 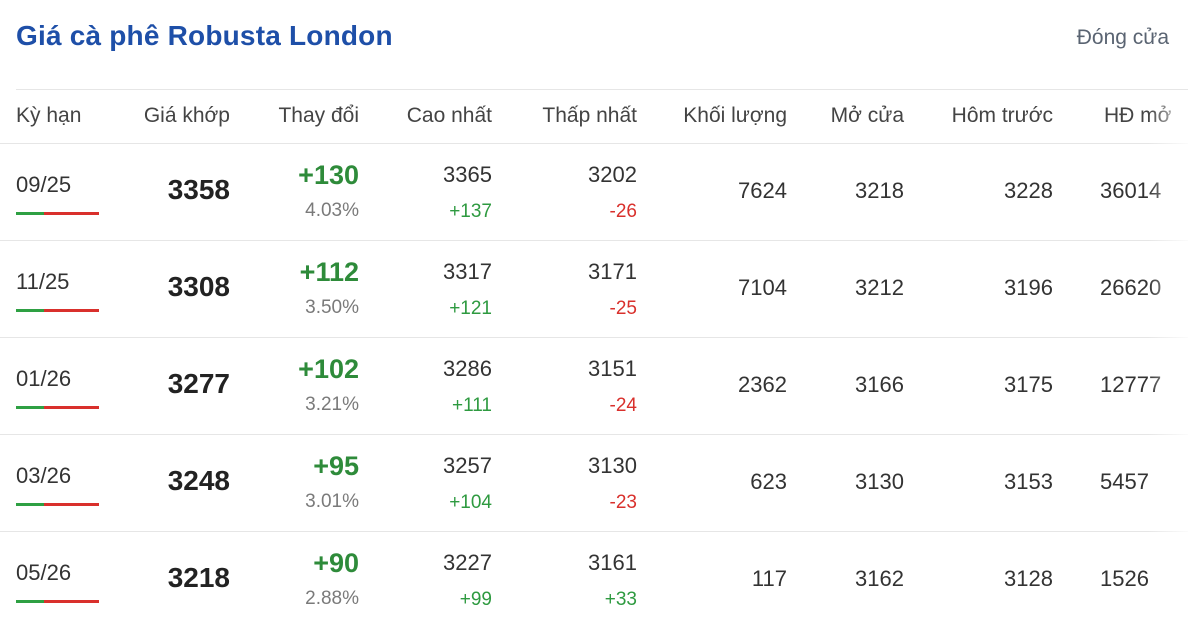 I want to click on price-change-percent: 3.01%, so click(x=332, y=501).